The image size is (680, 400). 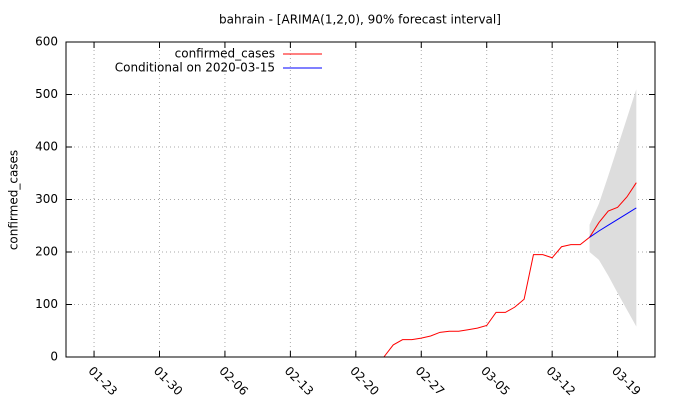 What do you see at coordinates (613, 222) in the screenshot?
I see `series-line` at bounding box center [613, 222].